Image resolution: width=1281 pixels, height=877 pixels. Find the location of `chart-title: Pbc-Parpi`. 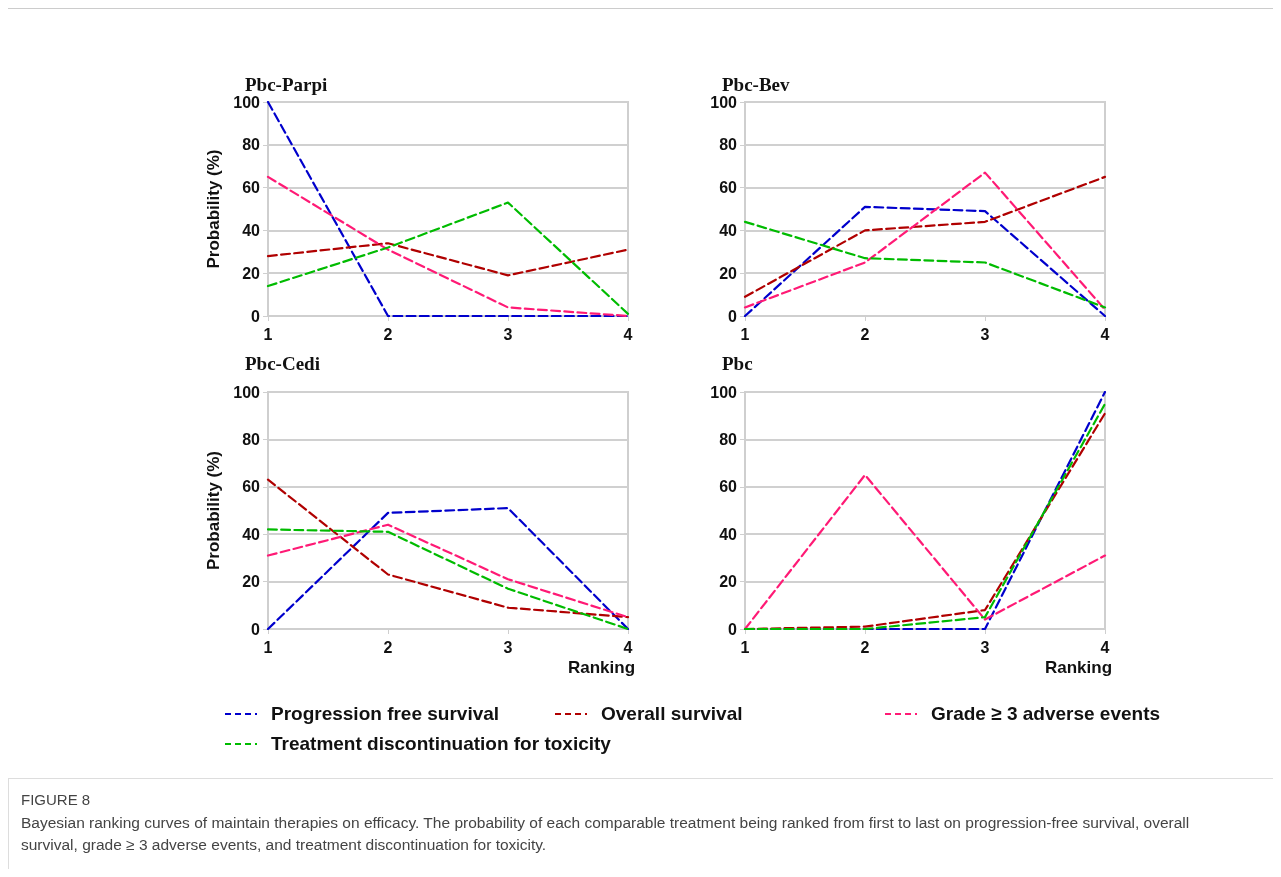

chart-title: Pbc-Parpi is located at coordinates (286, 84).